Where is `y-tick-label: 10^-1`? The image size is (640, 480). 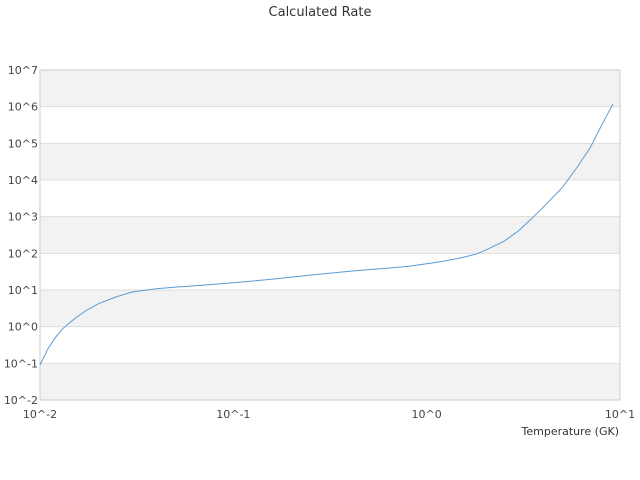 y-tick-label: 10^-1 is located at coordinates (21, 363).